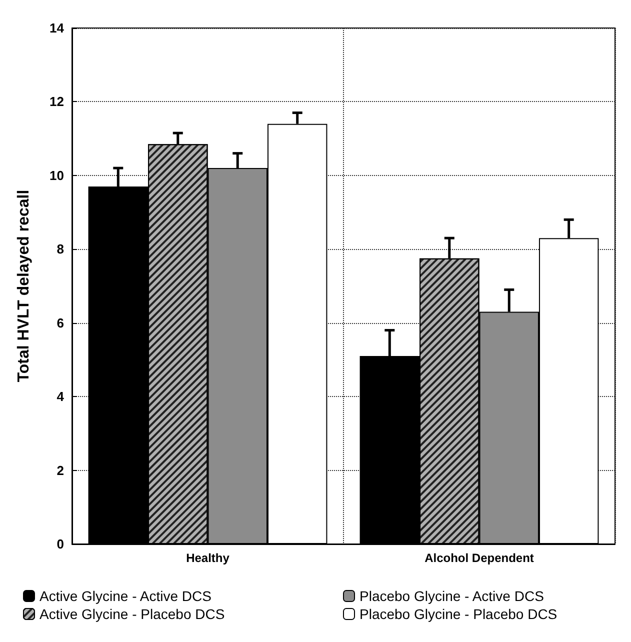  What do you see at coordinates (452, 596) in the screenshot?
I see `legend-label: Placebo Glycine - Active DCS` at bounding box center [452, 596].